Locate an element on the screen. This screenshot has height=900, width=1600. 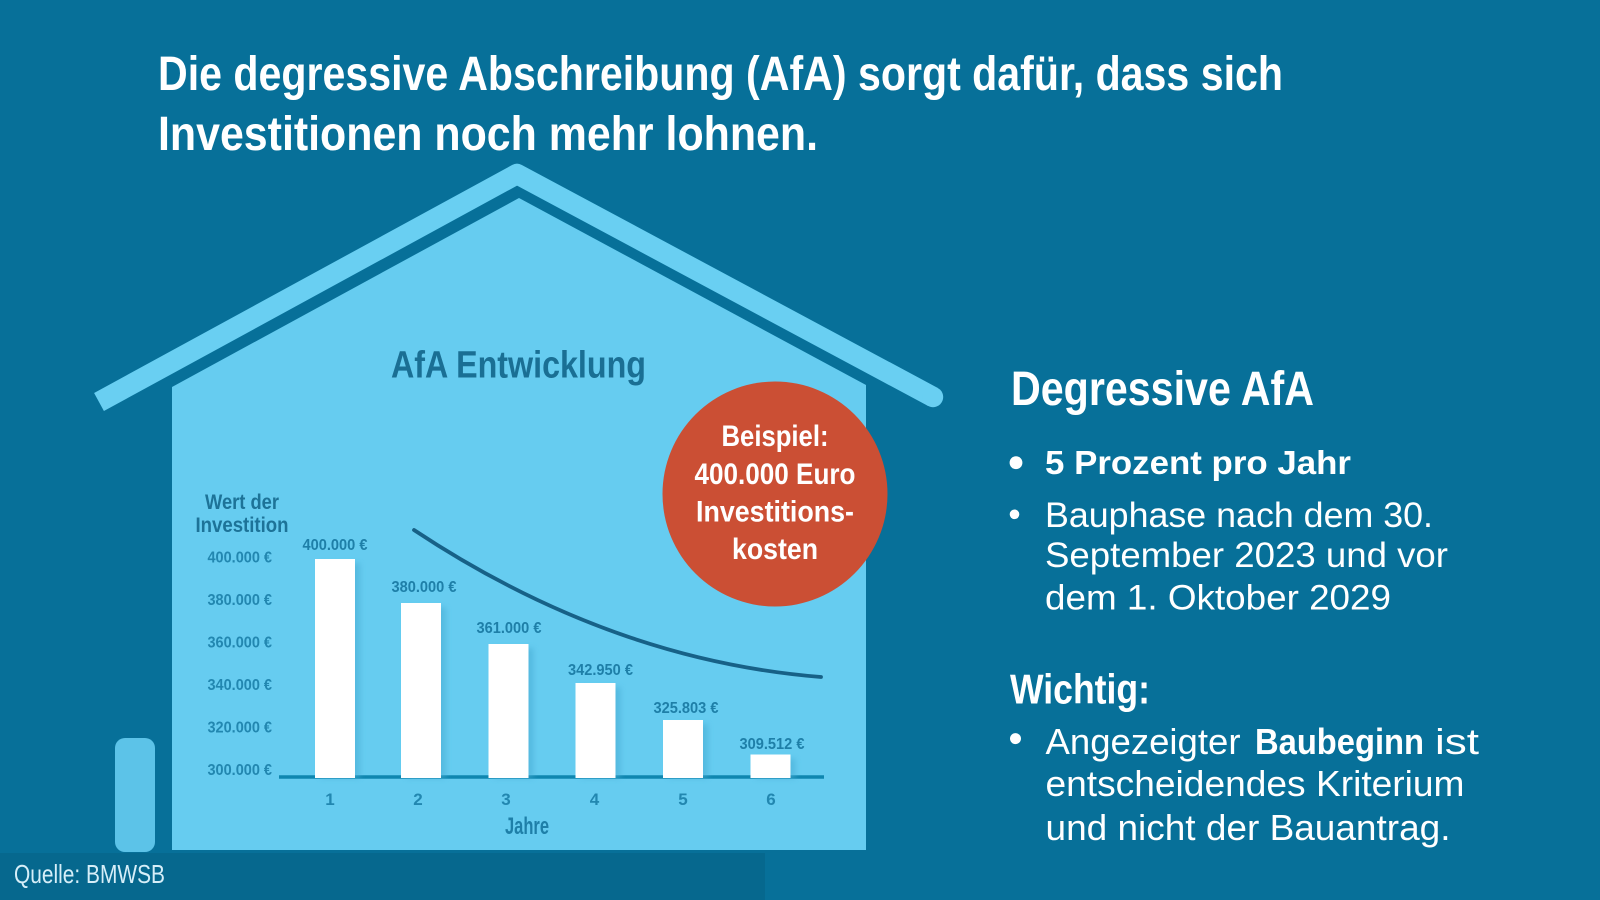
svg-text: AfA Entwicklung is located at coordinates (518, 366).